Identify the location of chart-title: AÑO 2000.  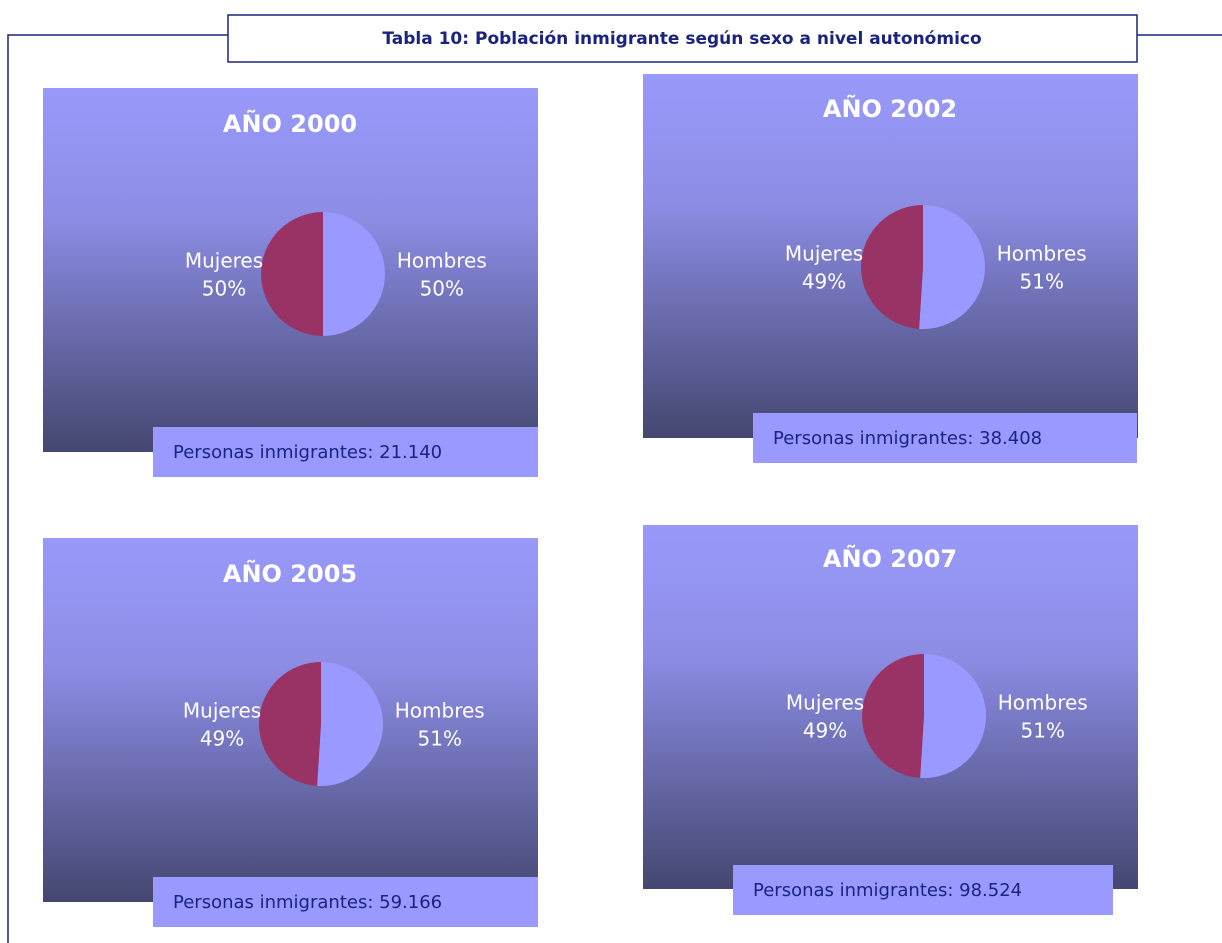
(290, 123).